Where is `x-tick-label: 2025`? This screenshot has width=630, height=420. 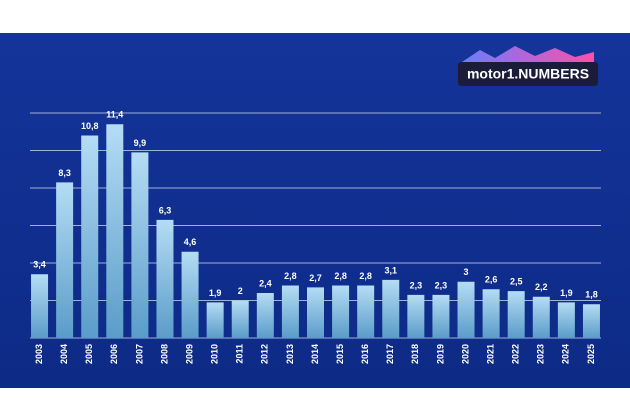
x-tick-label: 2025 is located at coordinates (591, 354).